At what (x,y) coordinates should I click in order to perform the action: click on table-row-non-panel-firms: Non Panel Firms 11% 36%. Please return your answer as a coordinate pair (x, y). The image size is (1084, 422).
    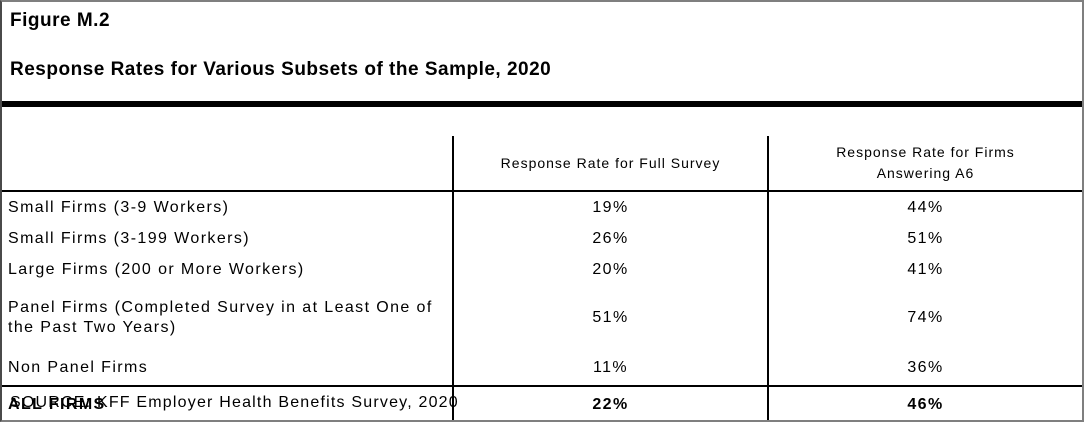
    Looking at the image, I should click on (542, 368).